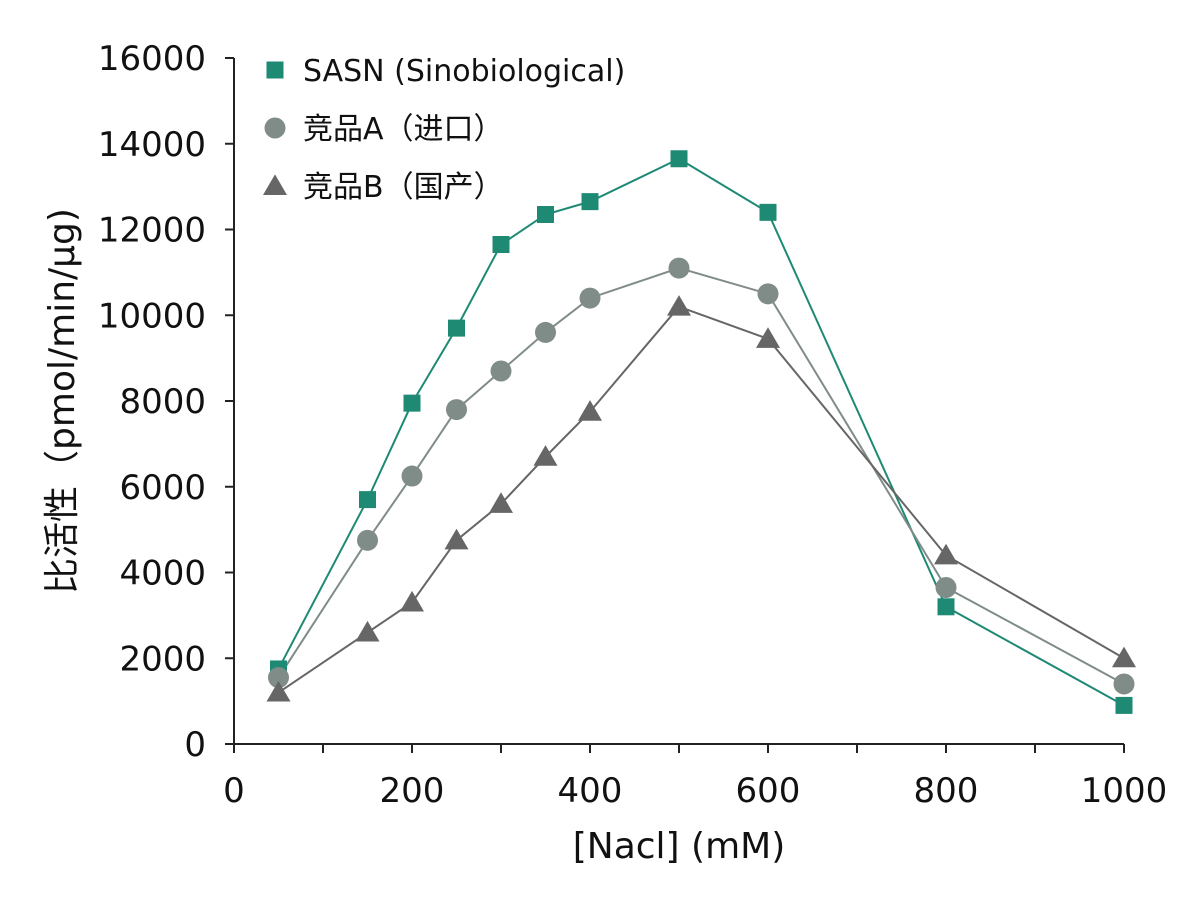  Describe the element at coordinates (590, 791) in the screenshot. I see `x-tick-label: 400` at that location.